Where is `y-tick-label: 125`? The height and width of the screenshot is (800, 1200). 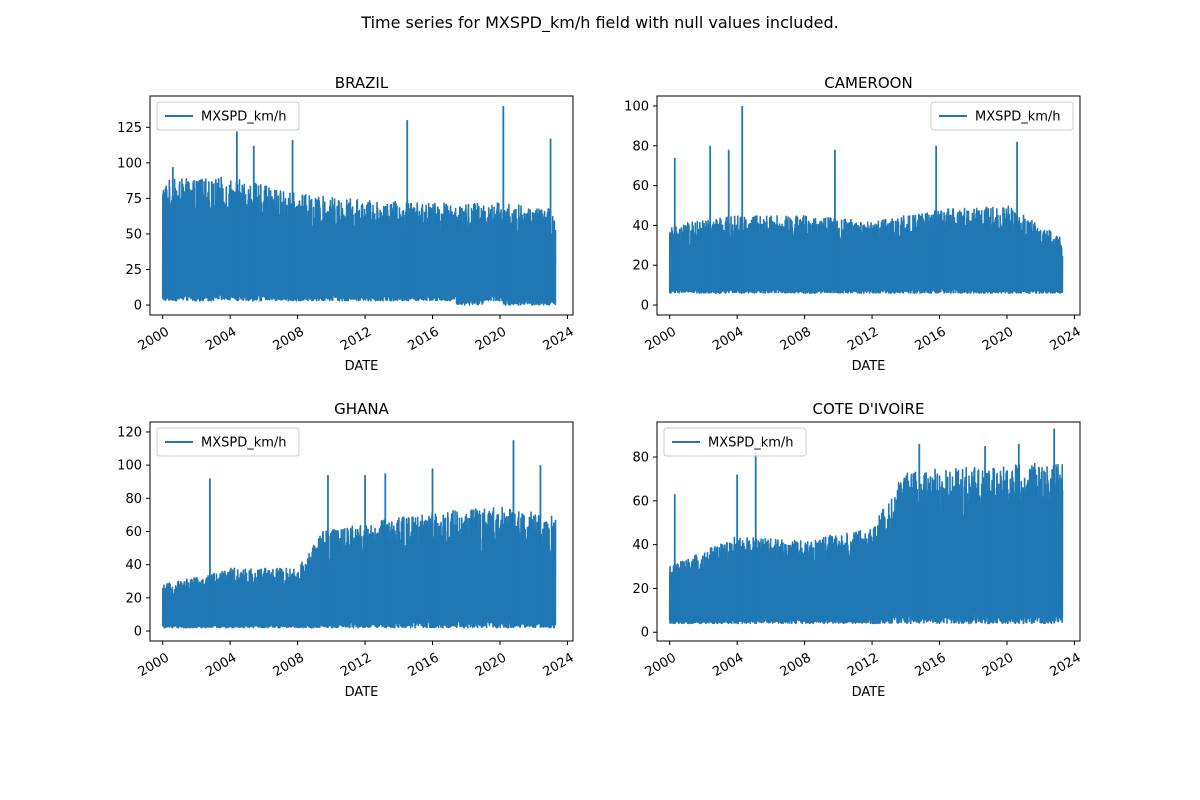 y-tick-label: 125 is located at coordinates (129, 128).